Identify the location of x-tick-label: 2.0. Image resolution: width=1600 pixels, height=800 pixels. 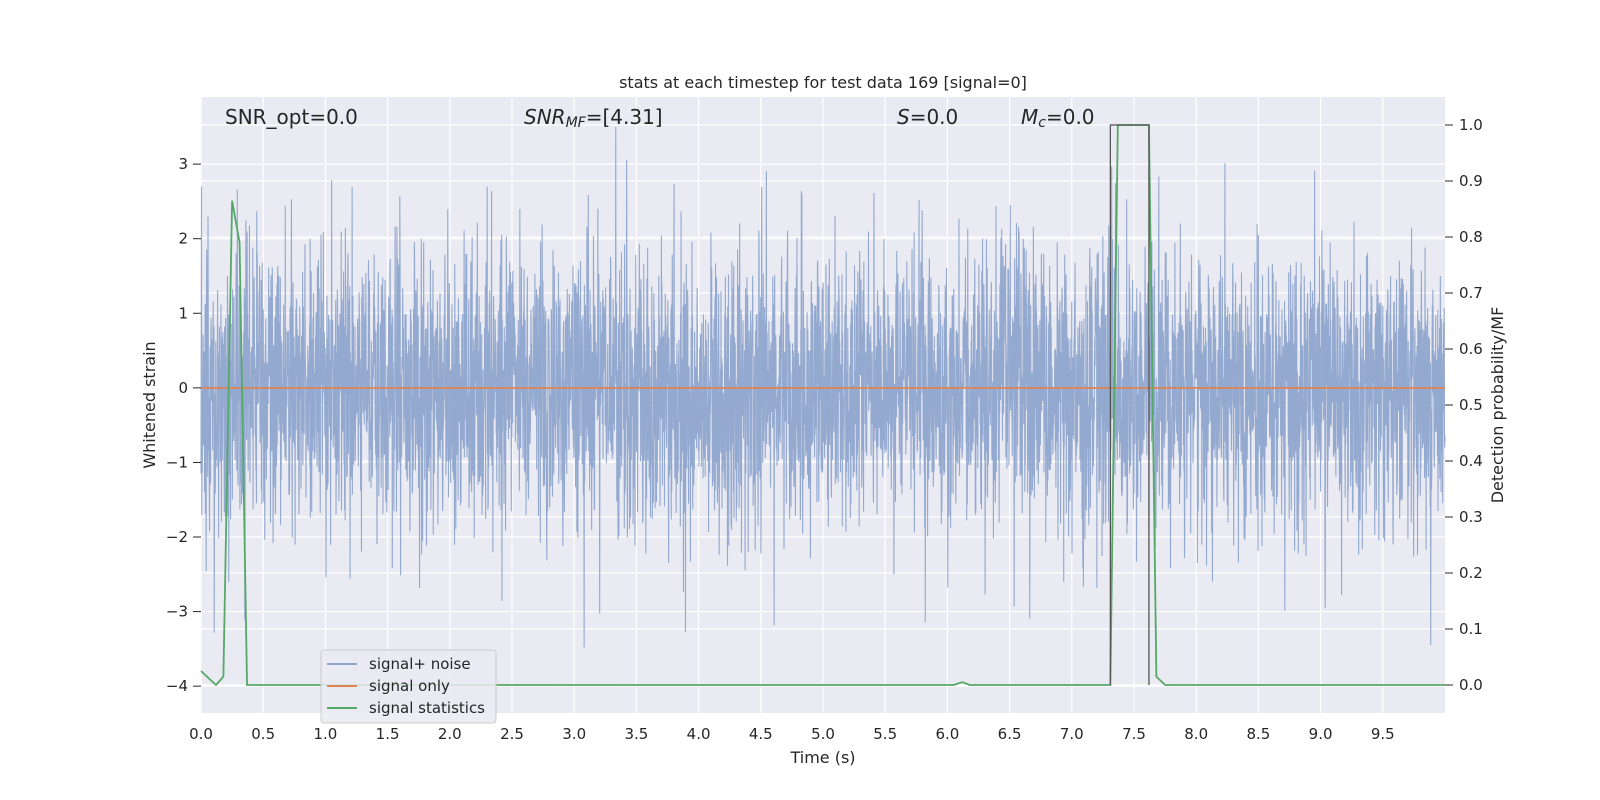
(450, 734).